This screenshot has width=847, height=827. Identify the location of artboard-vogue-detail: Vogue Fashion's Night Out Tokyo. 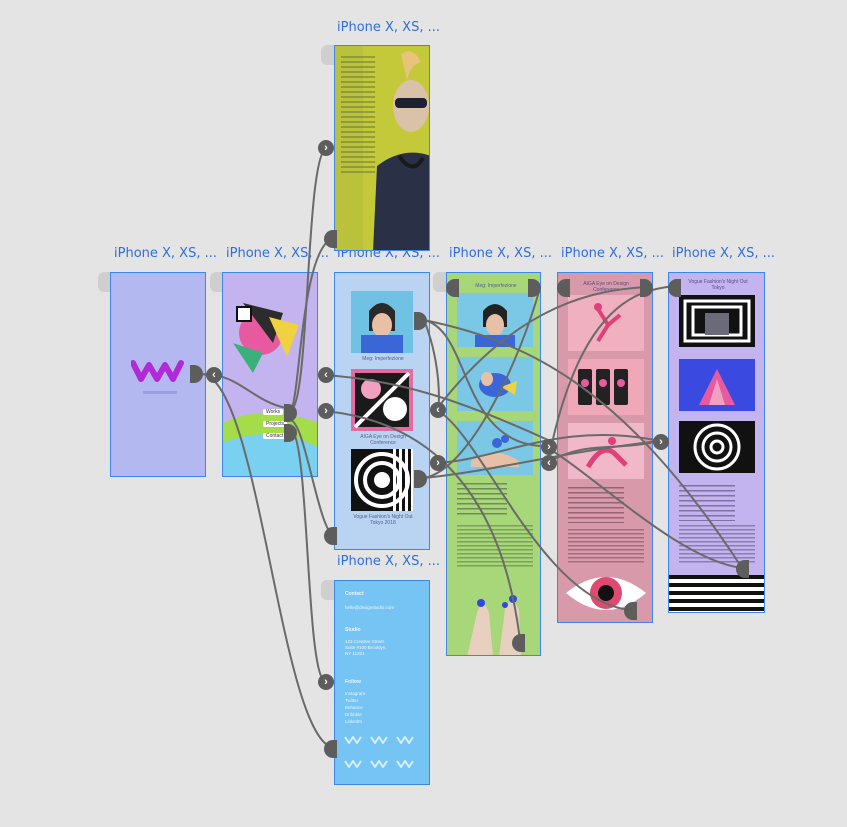
(716, 442).